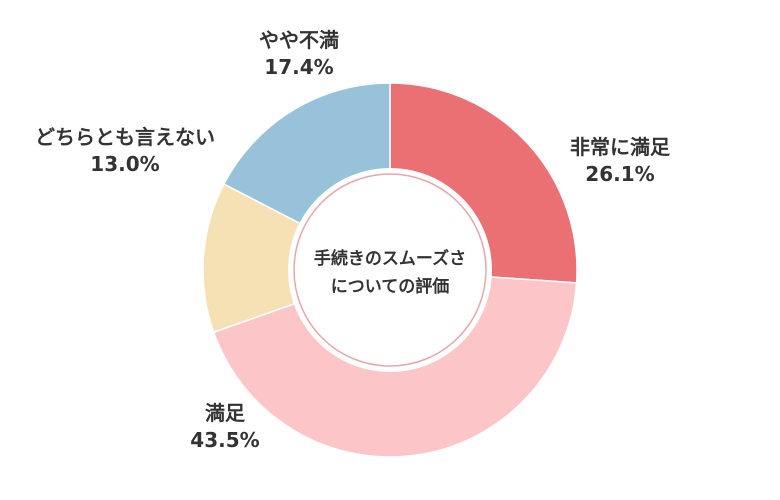 The height and width of the screenshot is (500, 780). Describe the element at coordinates (224, 440) in the screenshot. I see `slice-value-1: 43.5%` at that location.